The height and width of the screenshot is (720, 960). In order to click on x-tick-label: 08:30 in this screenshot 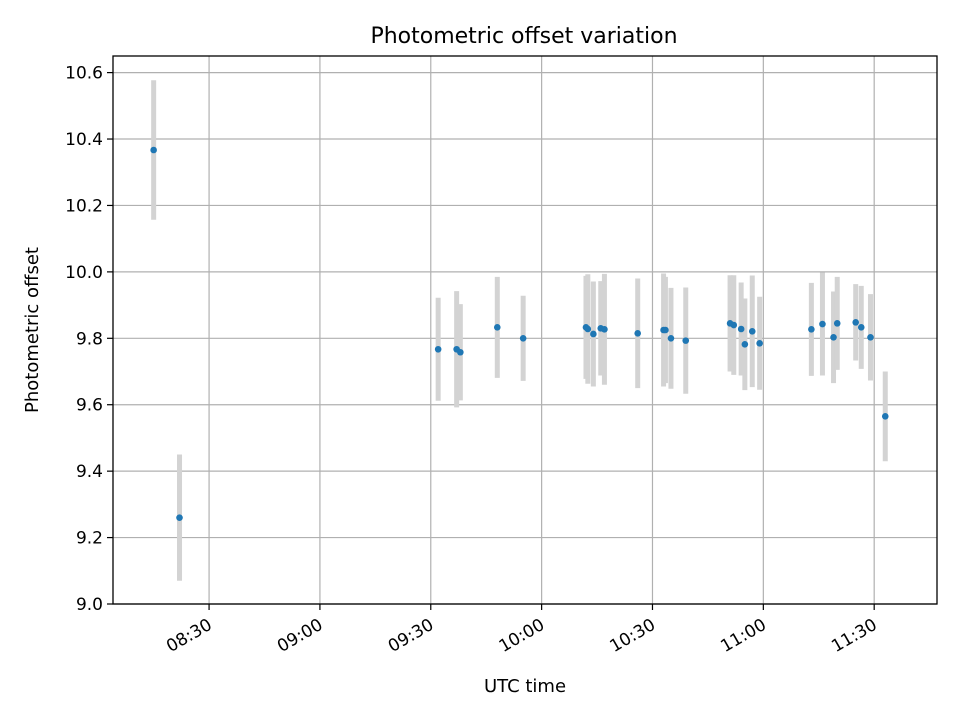, I will do `click(189, 636)`.